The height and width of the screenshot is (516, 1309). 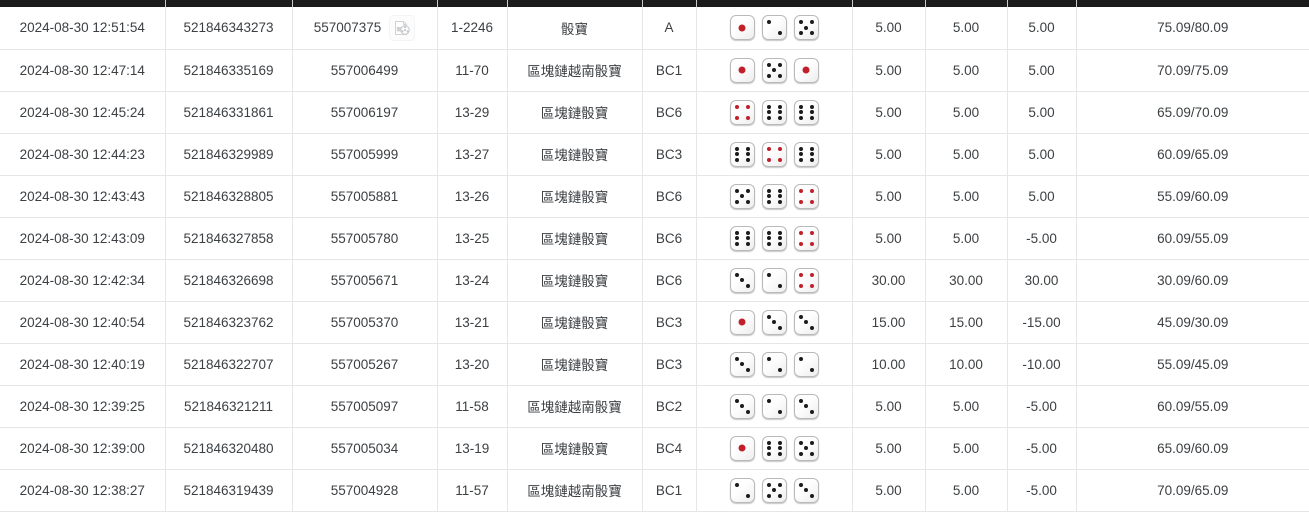 What do you see at coordinates (83, 322) in the screenshot?
I see `cell-bet-time: 2024-08-30 12:40:54` at bounding box center [83, 322].